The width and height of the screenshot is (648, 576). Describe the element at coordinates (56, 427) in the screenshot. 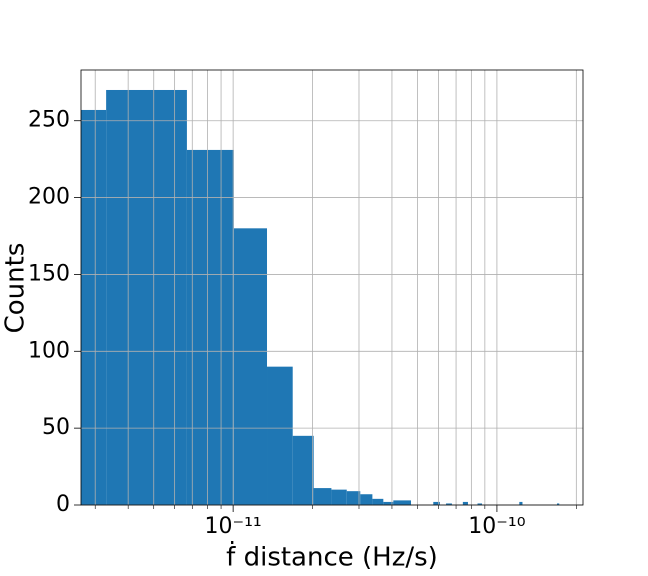

I see `y-tick-label: 50` at that location.